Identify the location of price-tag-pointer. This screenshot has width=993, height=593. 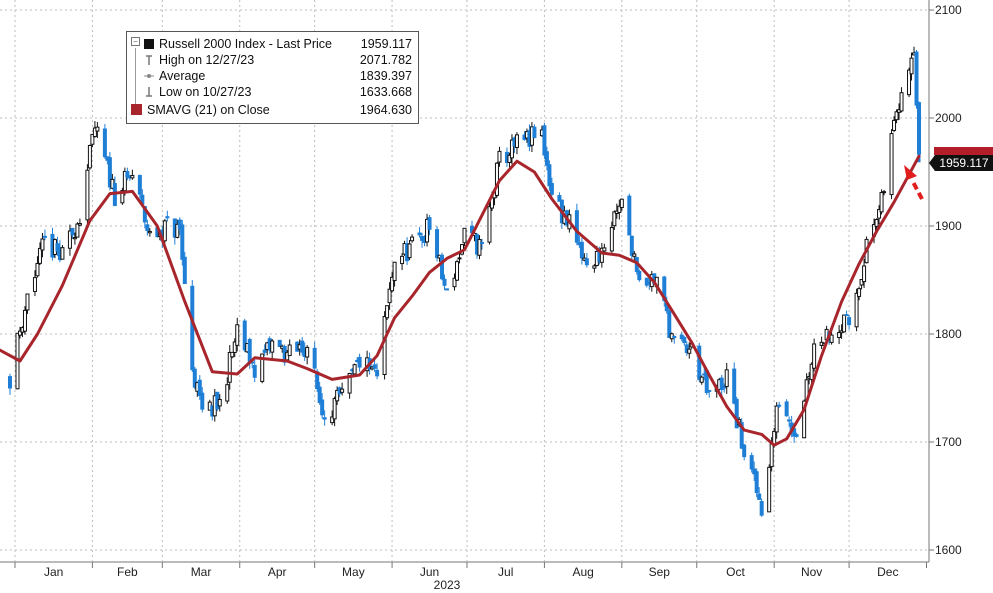
(932, 163).